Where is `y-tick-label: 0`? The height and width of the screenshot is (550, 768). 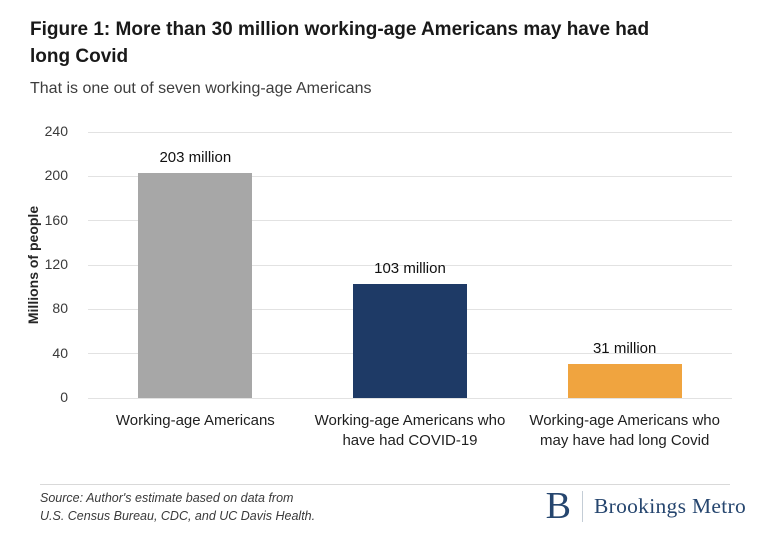
y-tick-label: 0 is located at coordinates (64, 397).